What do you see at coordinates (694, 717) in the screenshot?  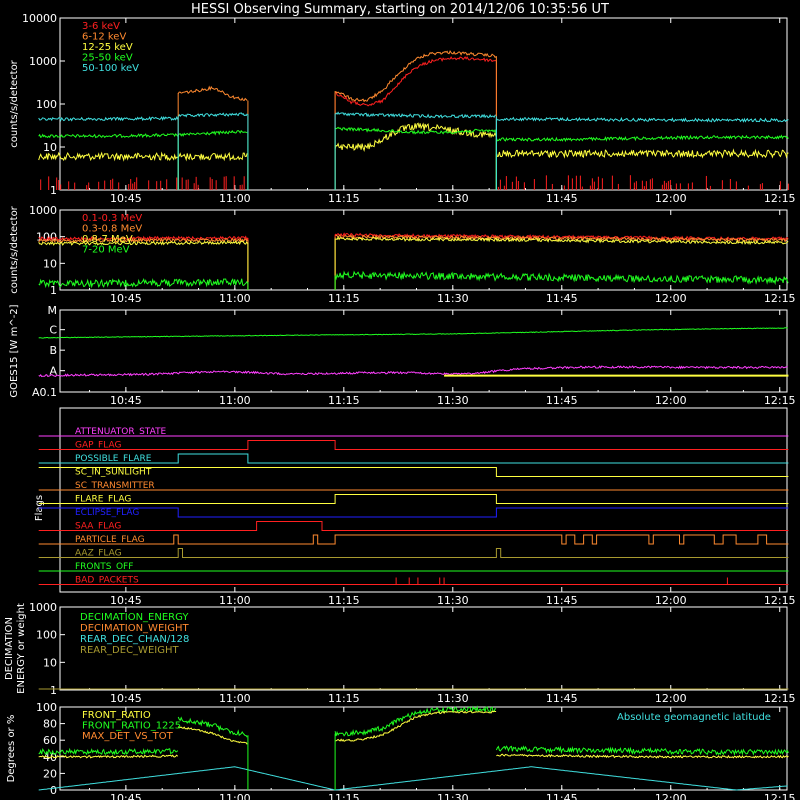 I see `latitude-annotation: Absolute geomagnetic latitude` at bounding box center [694, 717].